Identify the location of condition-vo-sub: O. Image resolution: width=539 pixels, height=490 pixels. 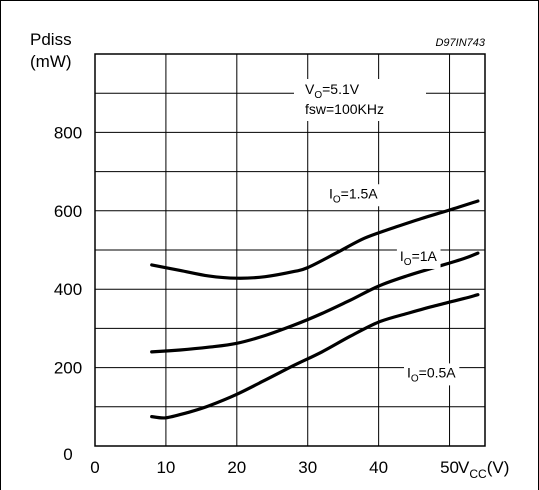
(318, 95).